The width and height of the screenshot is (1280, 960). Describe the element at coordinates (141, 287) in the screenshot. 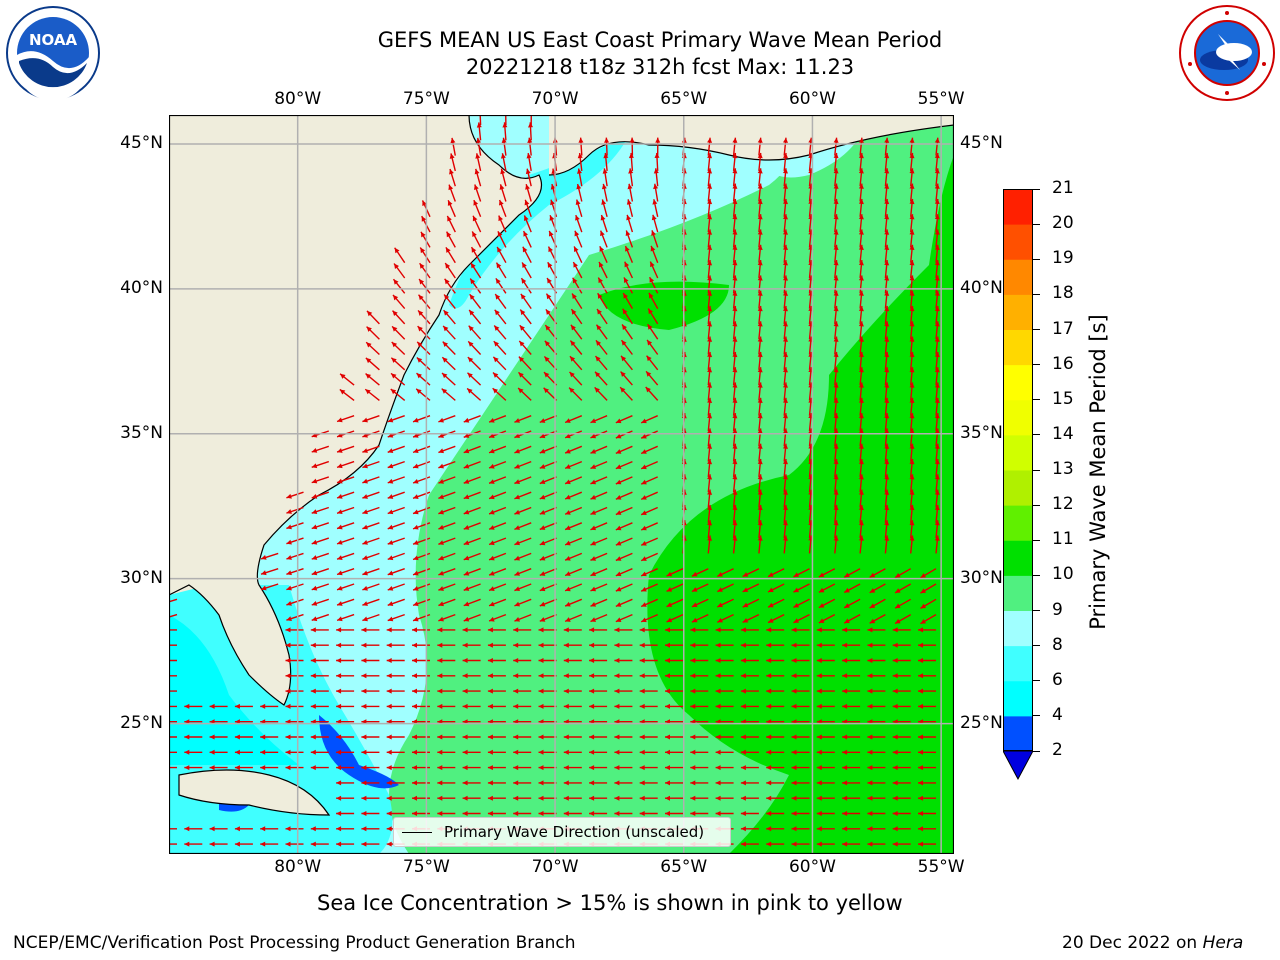

I see `lat-tick-left: 40°N` at that location.